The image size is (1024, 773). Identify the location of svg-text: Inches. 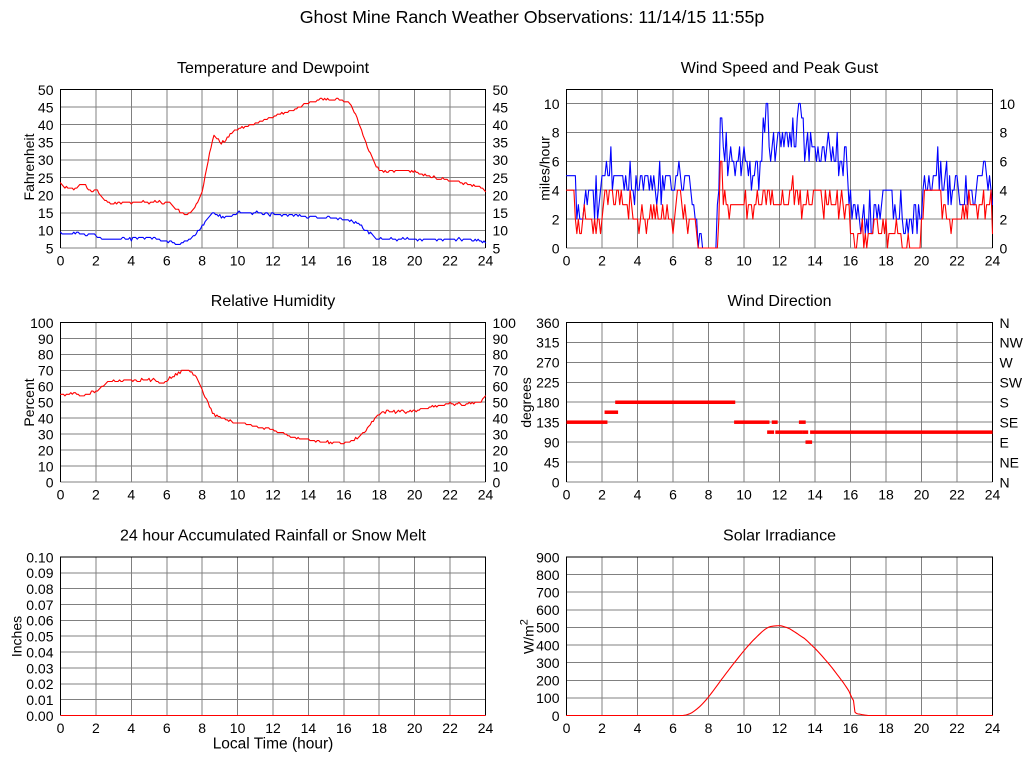
(17, 636).